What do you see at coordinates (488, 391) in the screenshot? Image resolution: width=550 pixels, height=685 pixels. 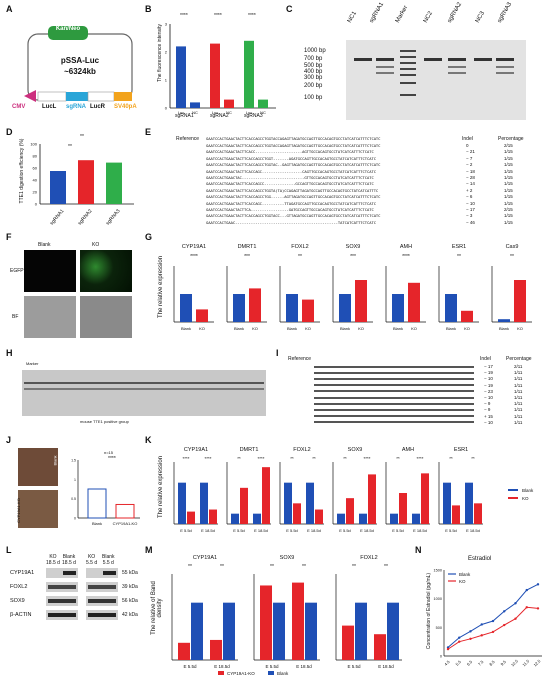 I see `align-i-row-indel: − 23` at bounding box center [488, 391].